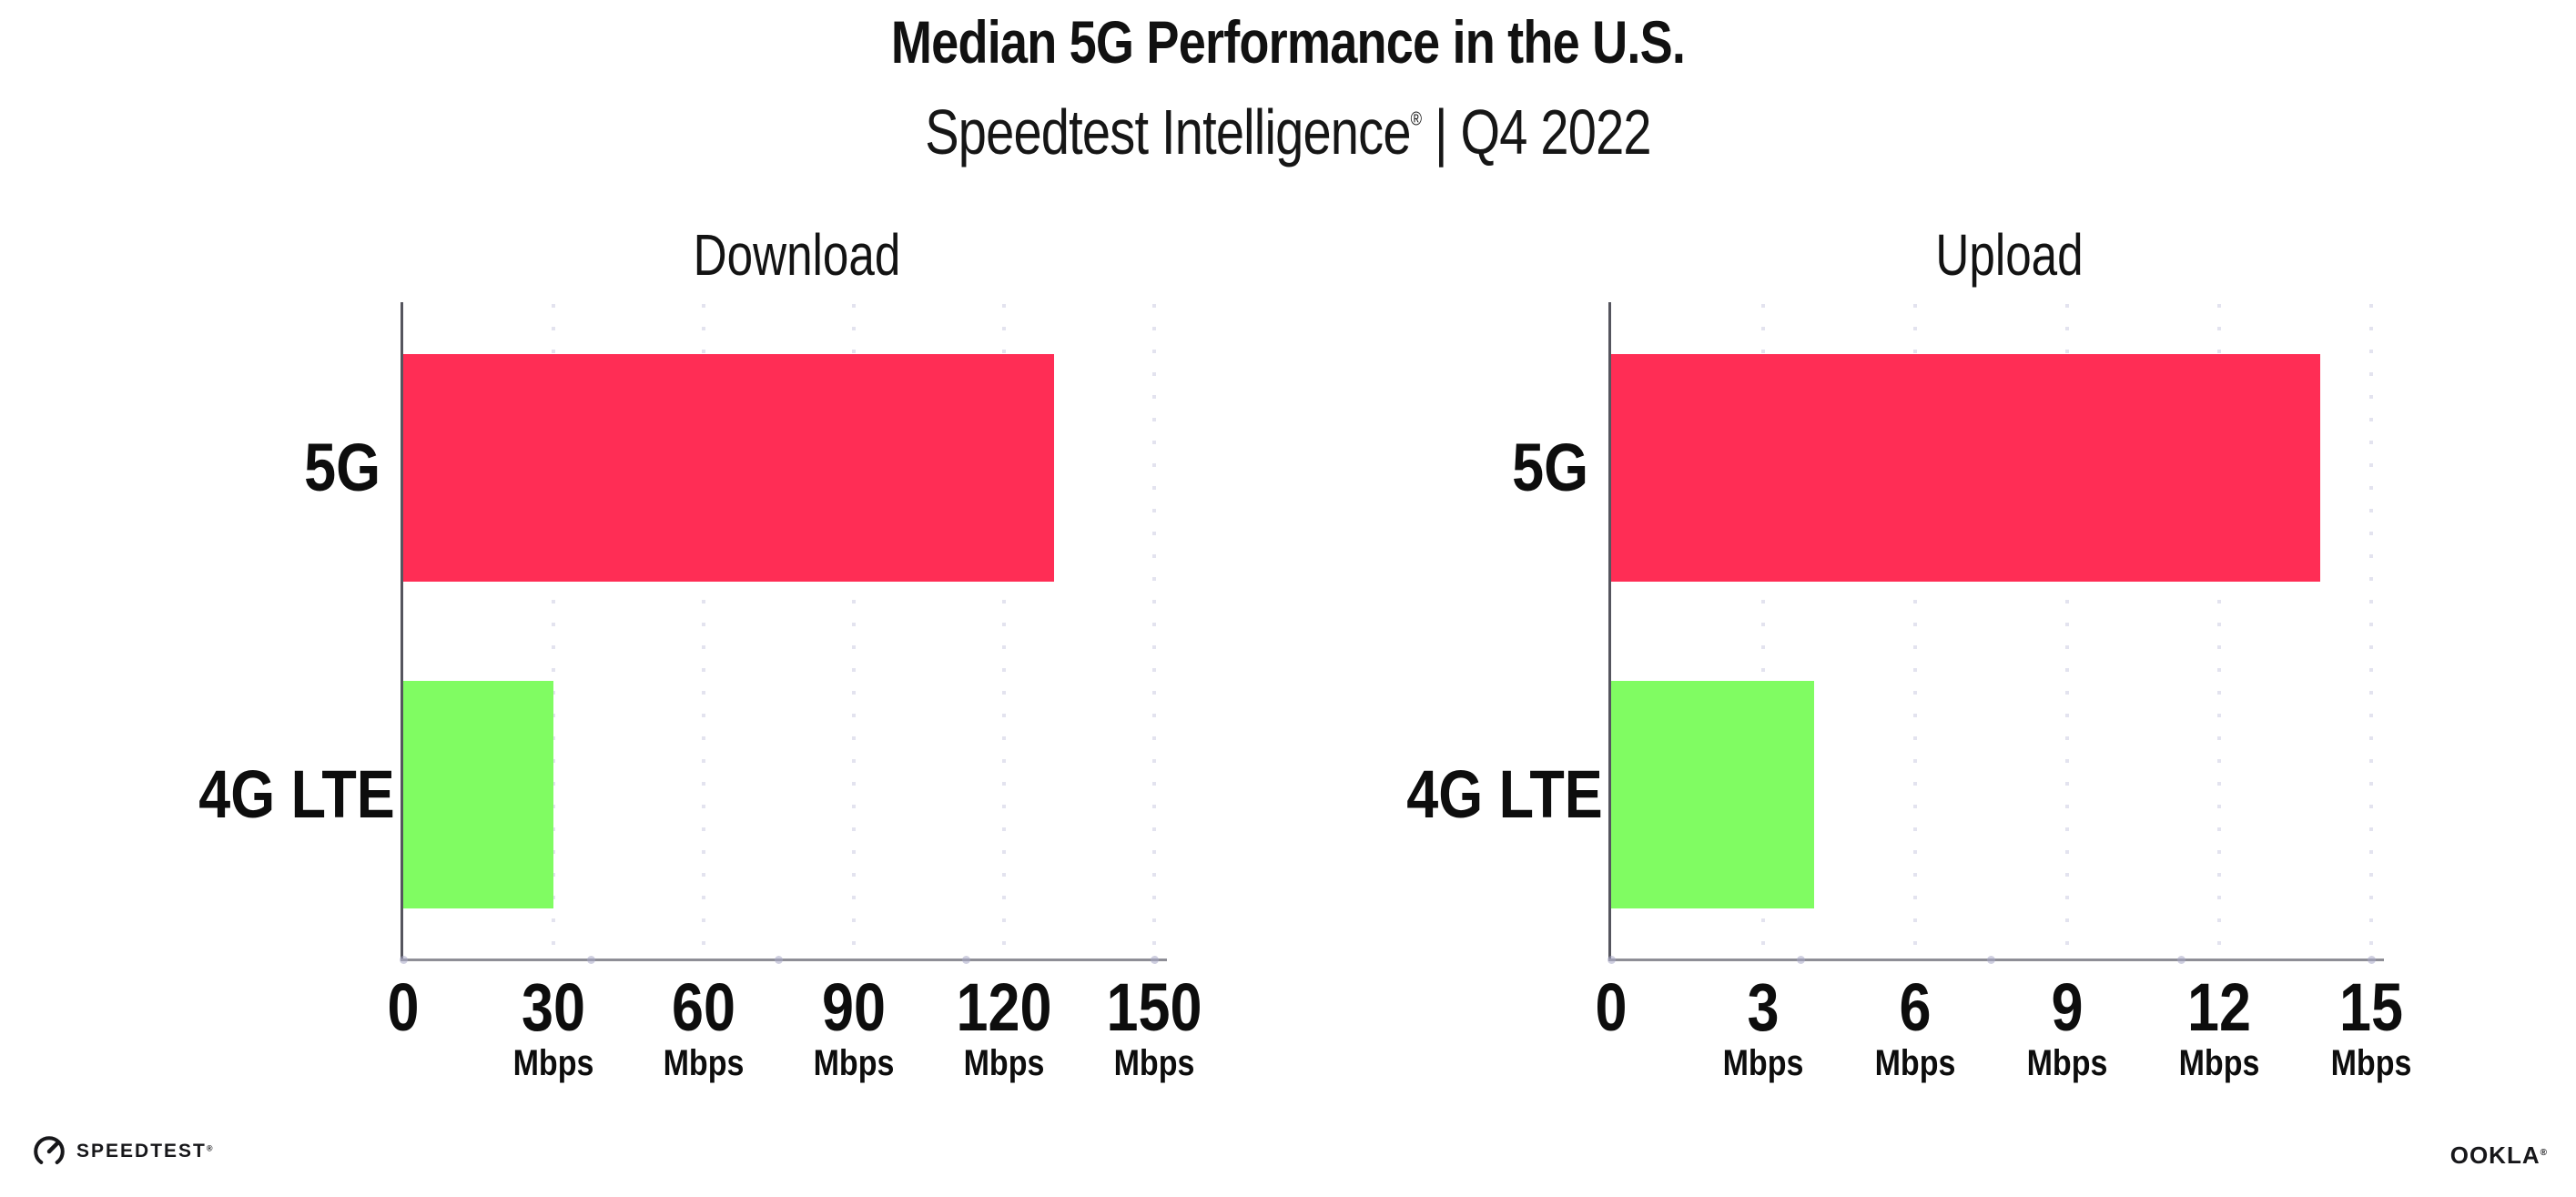  I want to click on tick-label-90: 90, so click(854, 1007).